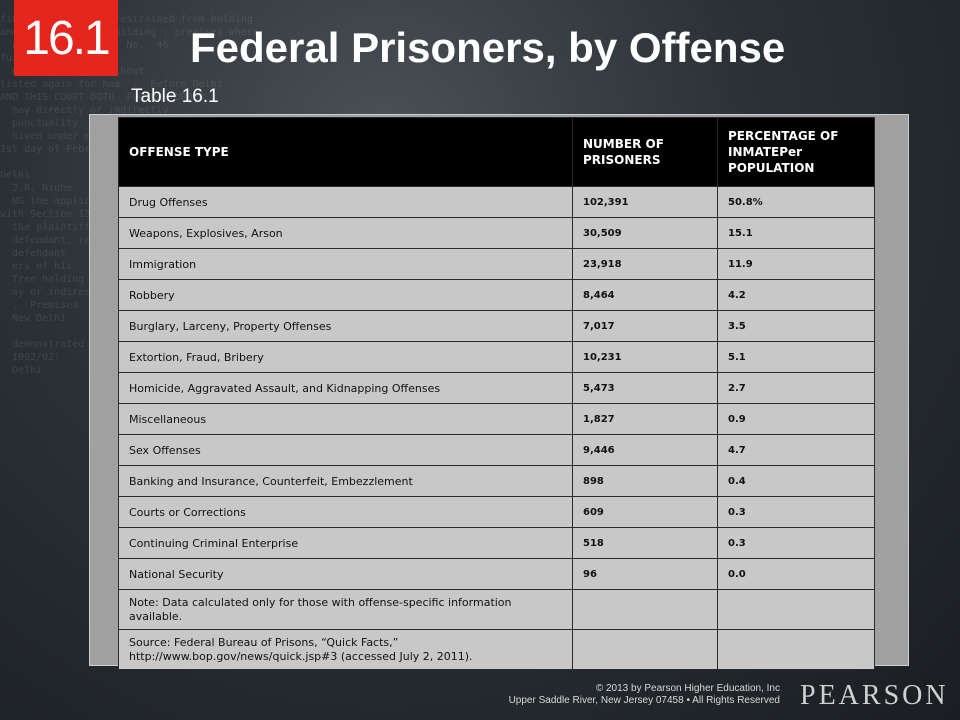 This screenshot has width=960, height=720. Describe the element at coordinates (645, 543) in the screenshot. I see `number-cell: 518` at that location.